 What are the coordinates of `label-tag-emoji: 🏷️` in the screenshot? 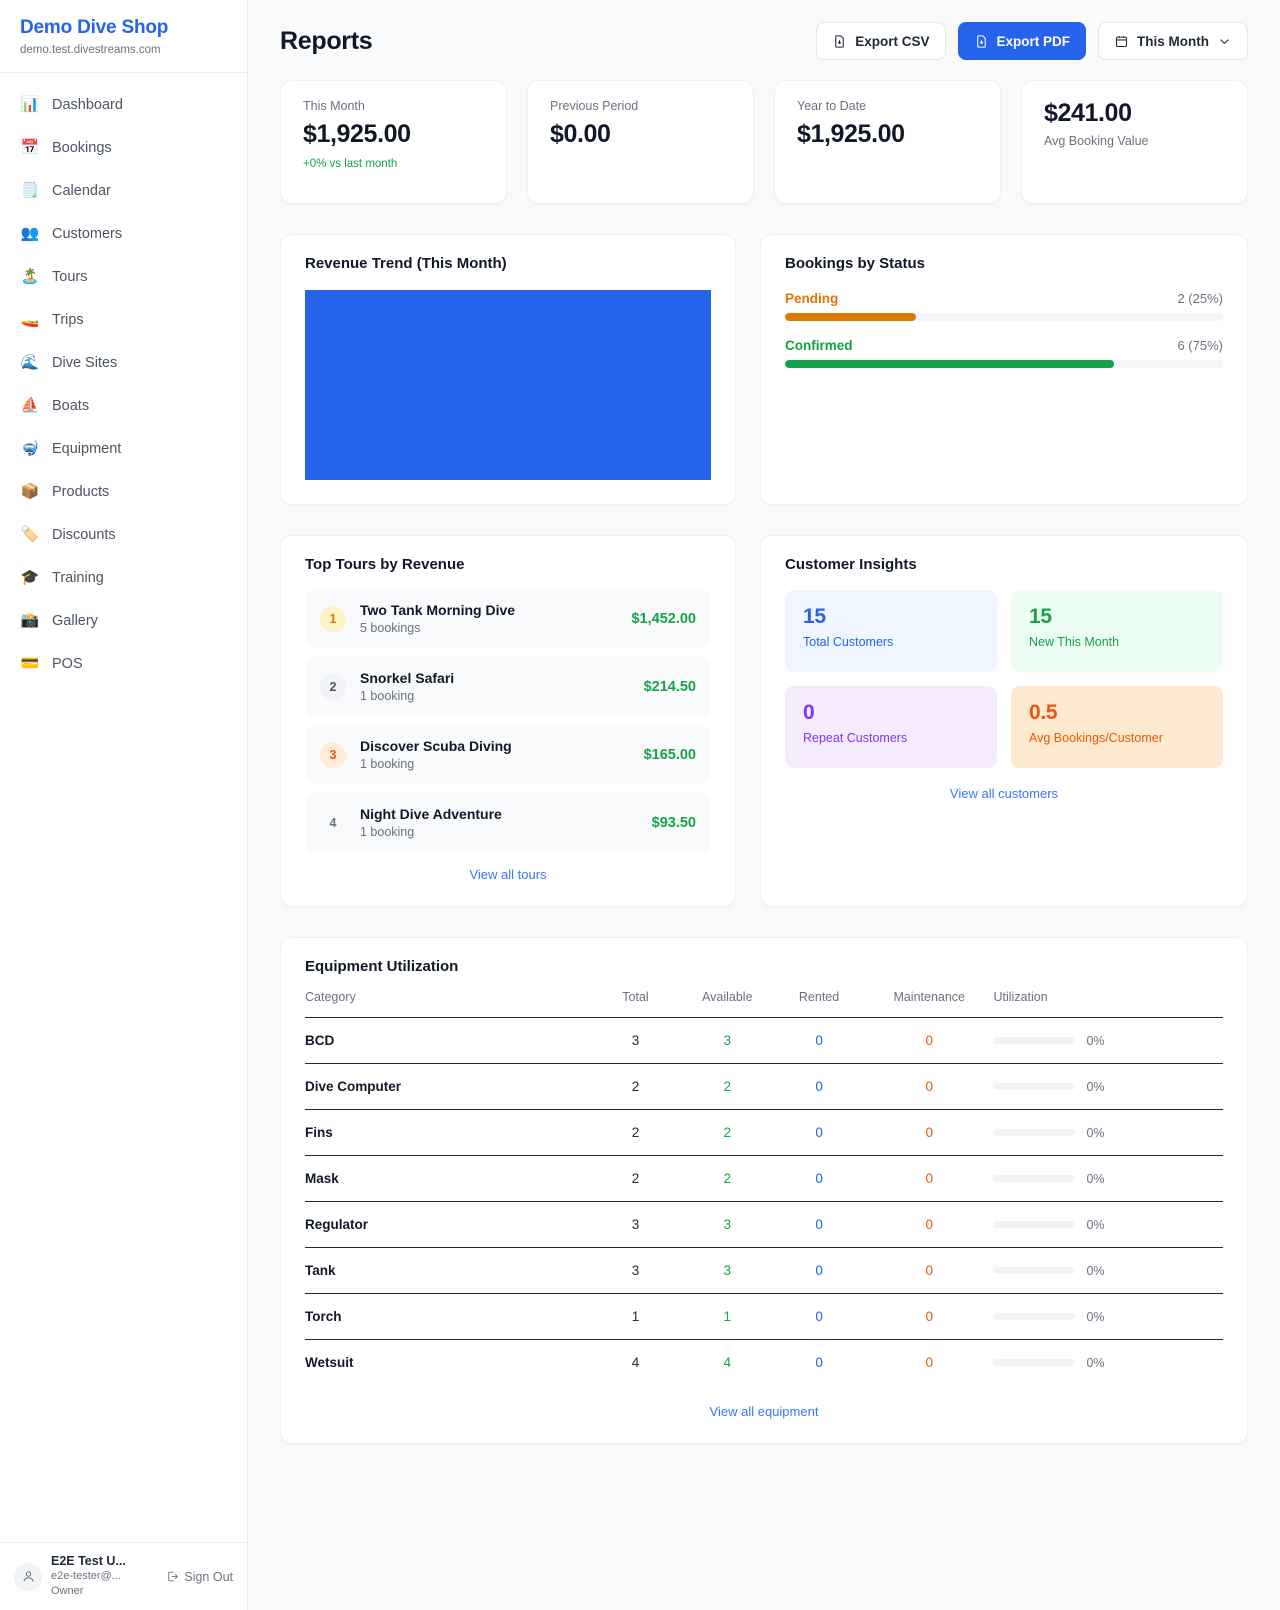 It's located at (30, 534).